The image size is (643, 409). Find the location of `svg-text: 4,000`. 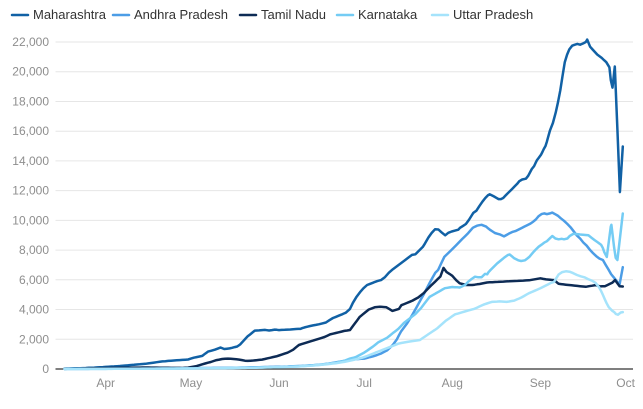

svg-text: 4,000 is located at coordinates (34, 310).